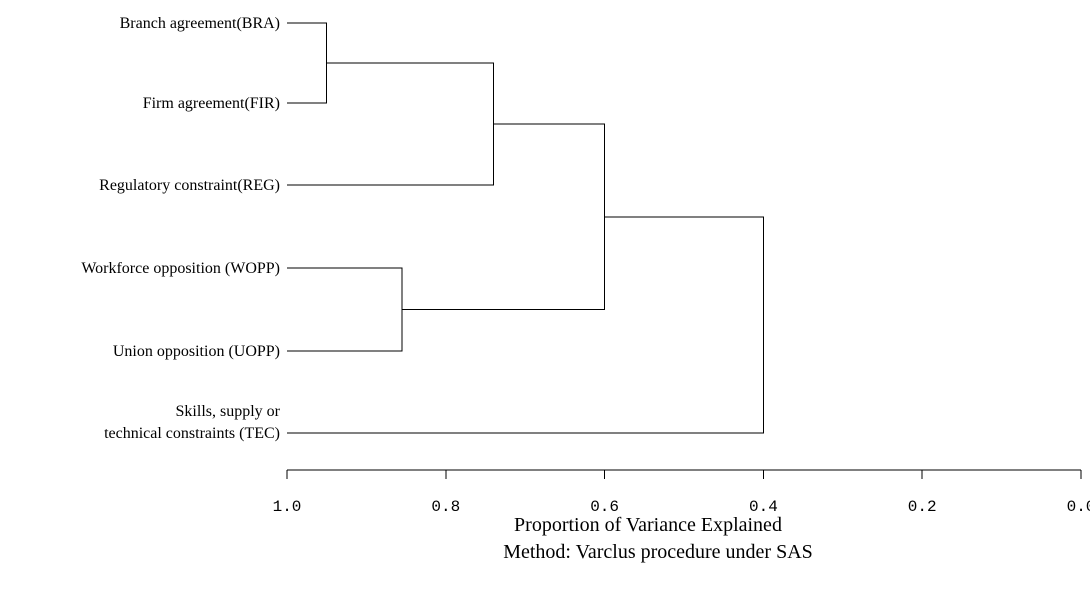 The height and width of the screenshot is (590, 1090). I want to click on leaf-label-line: Skills, supply or, so click(228, 411).